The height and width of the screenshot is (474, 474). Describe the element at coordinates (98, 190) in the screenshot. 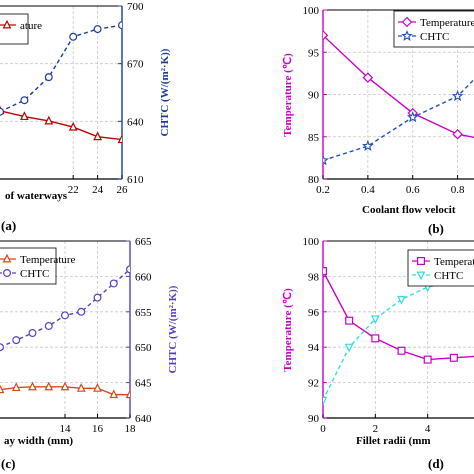

I see `x-tick-label: 24` at that location.